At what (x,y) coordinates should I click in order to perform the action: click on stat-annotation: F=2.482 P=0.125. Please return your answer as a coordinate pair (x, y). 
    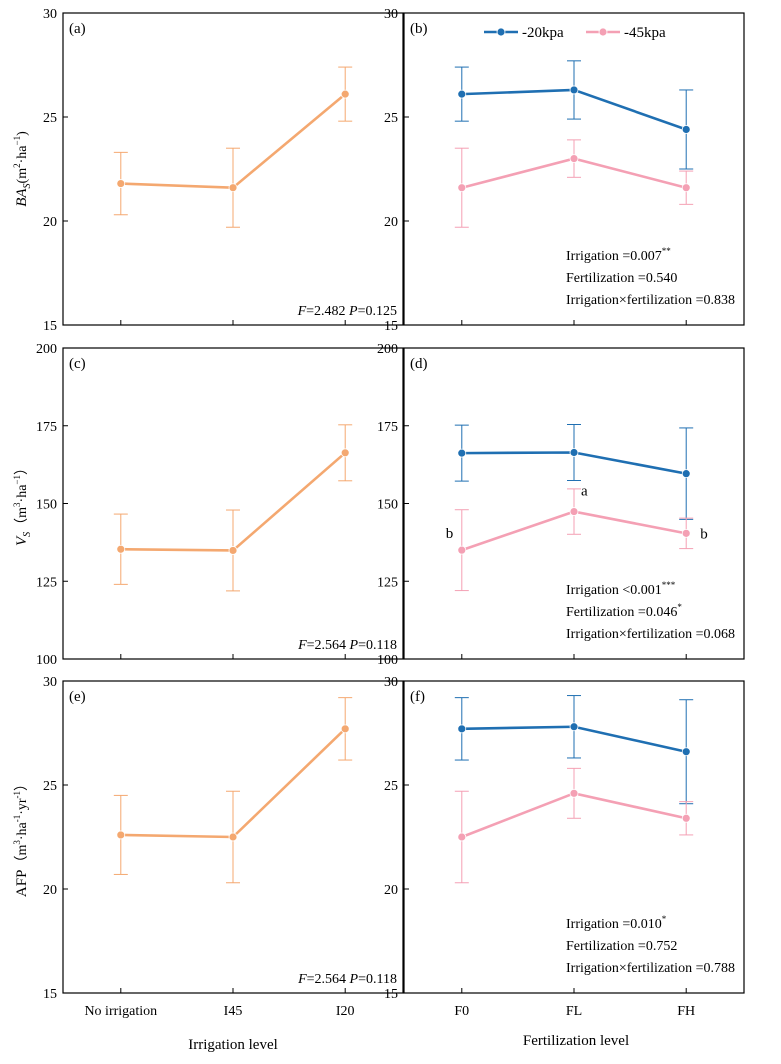
    Looking at the image, I should click on (347, 311).